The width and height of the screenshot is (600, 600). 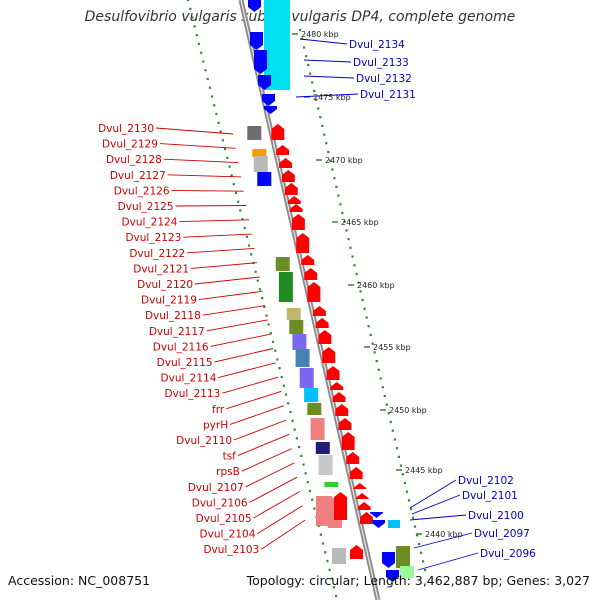 What do you see at coordinates (165, 285) in the screenshot?
I see `gene-label-forward: Dvul_2120` at bounding box center [165, 285].